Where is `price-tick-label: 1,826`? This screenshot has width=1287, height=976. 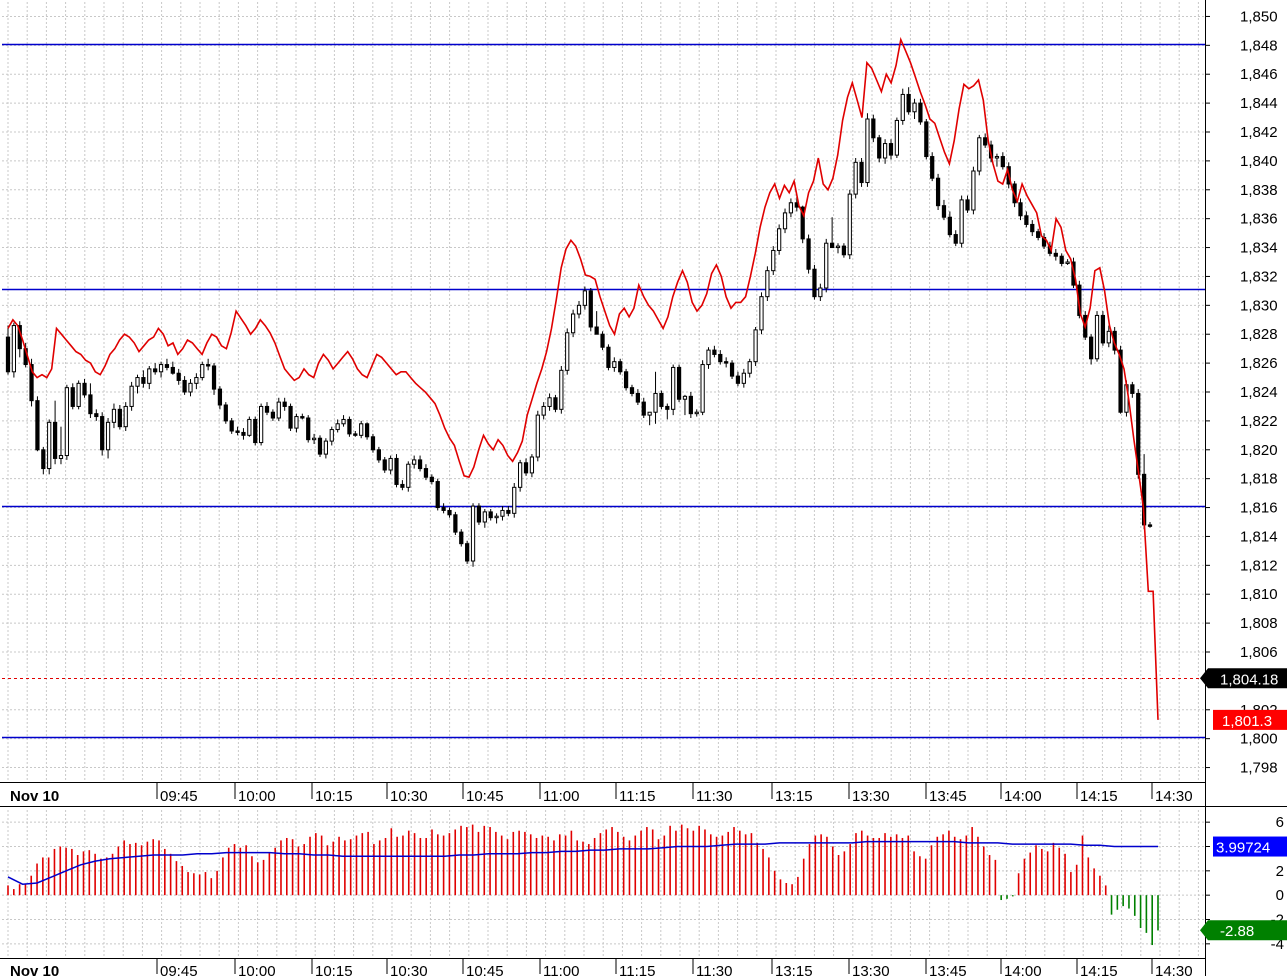 price-tick-label: 1,826 is located at coordinates (1259, 363).